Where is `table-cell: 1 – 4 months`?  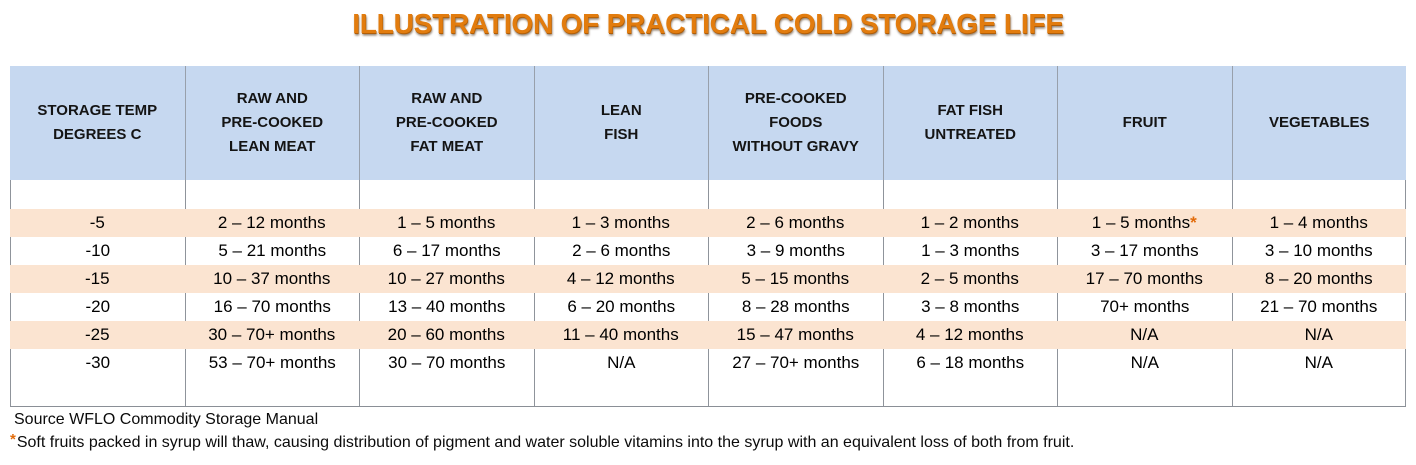 table-cell: 1 – 4 months is located at coordinates (1318, 222).